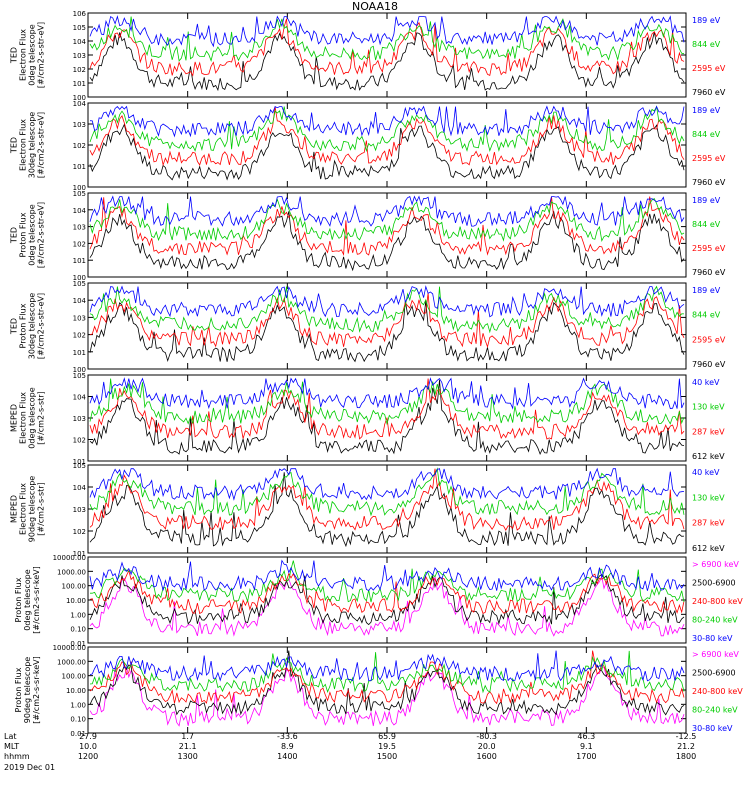 The image size is (750, 800). I want to click on footer-tick-value: 8.9, so click(287, 746).